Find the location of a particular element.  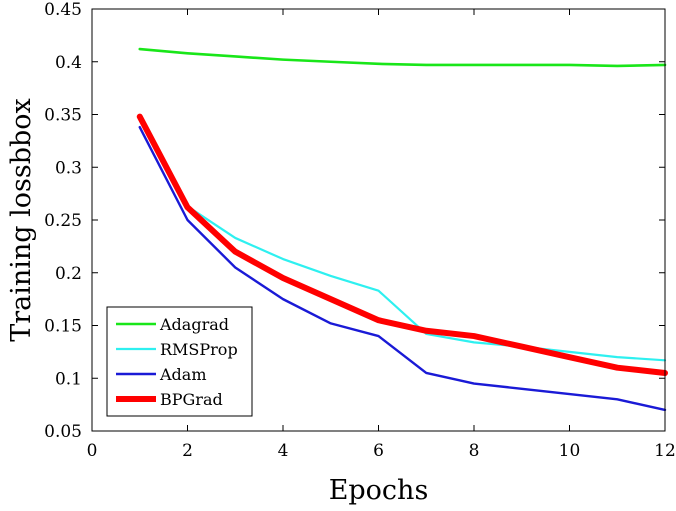

legend-label-adam: Adam is located at coordinates (183, 374).